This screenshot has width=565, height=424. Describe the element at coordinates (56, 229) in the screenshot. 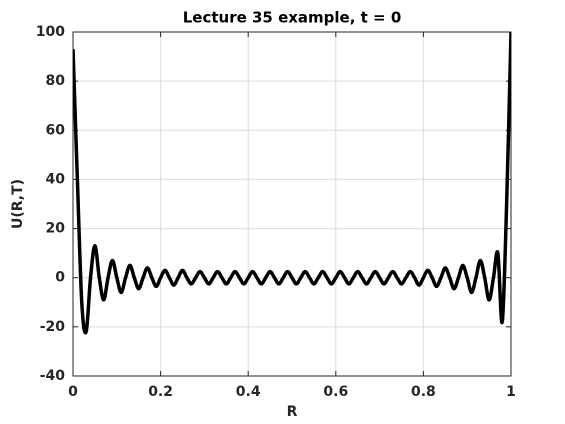

I see `y-tick-label: 20` at that location.